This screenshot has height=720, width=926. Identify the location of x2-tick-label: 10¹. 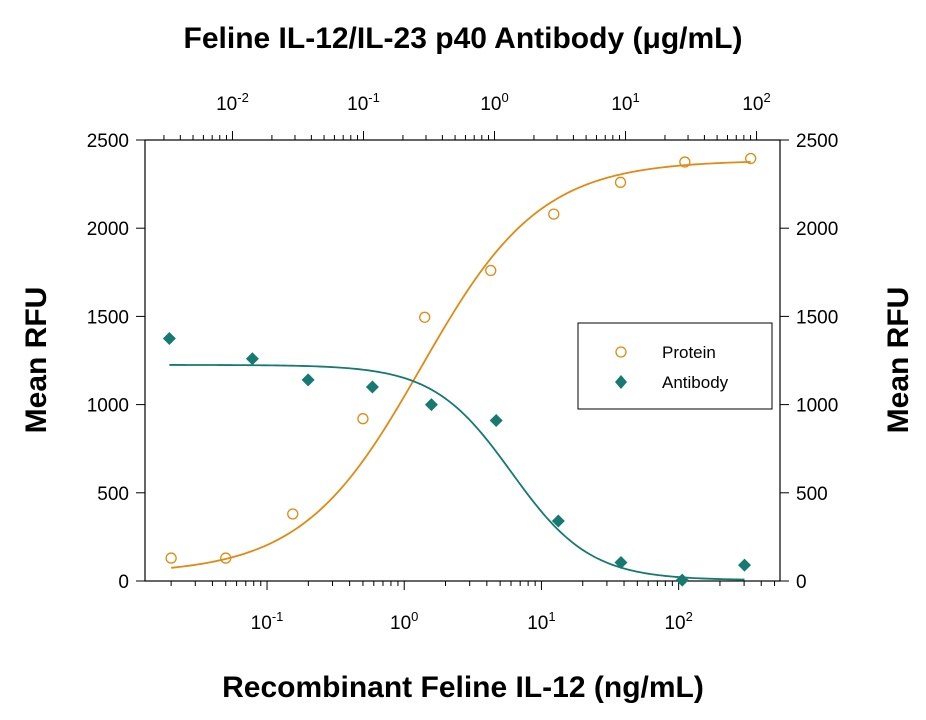
(625, 102).